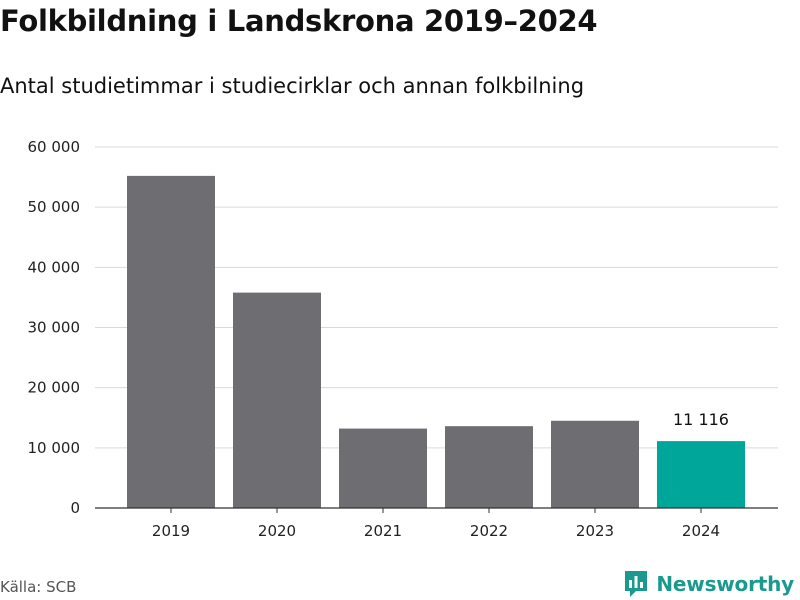 The image size is (800, 600). I want to click on bar-2024, so click(701, 474).